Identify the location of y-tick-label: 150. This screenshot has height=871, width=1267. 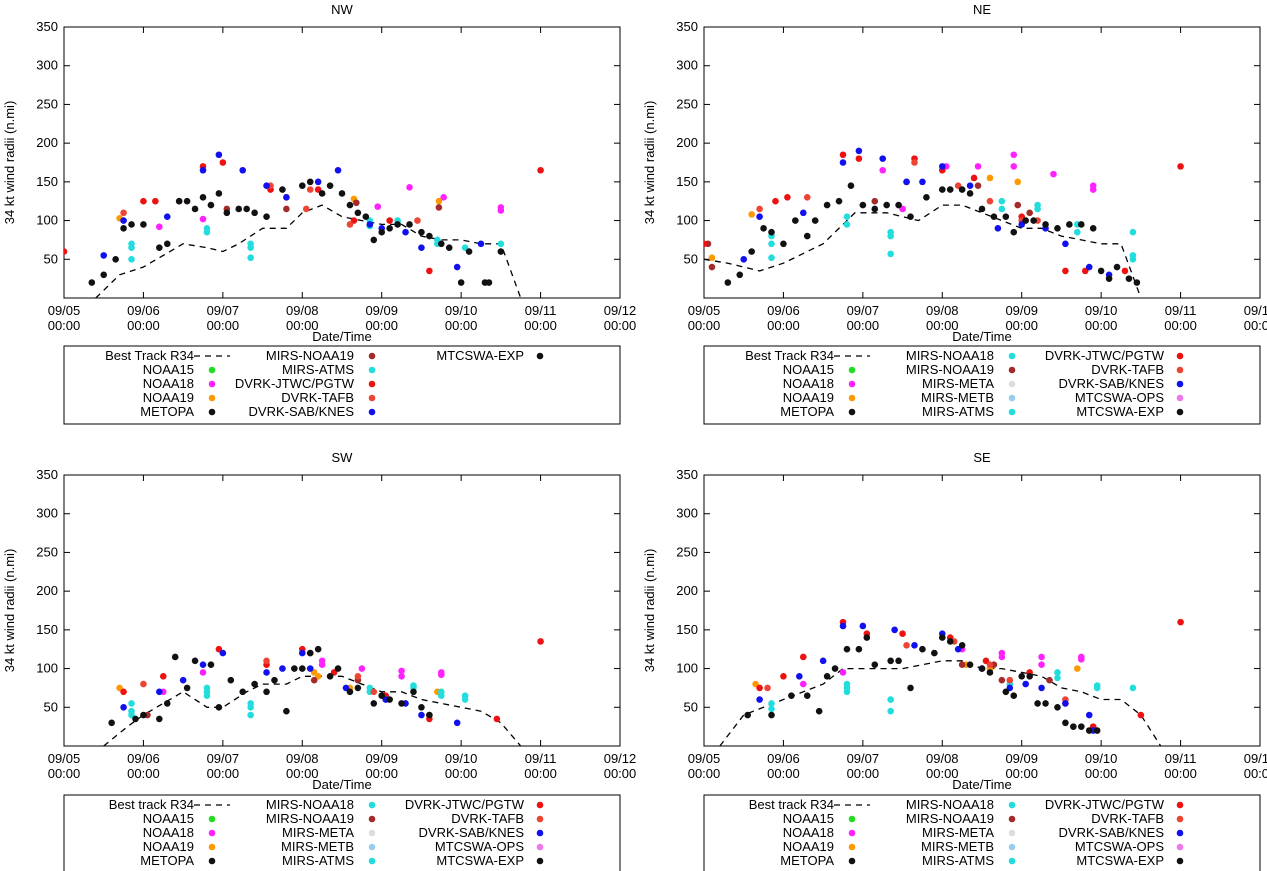
(47, 181).